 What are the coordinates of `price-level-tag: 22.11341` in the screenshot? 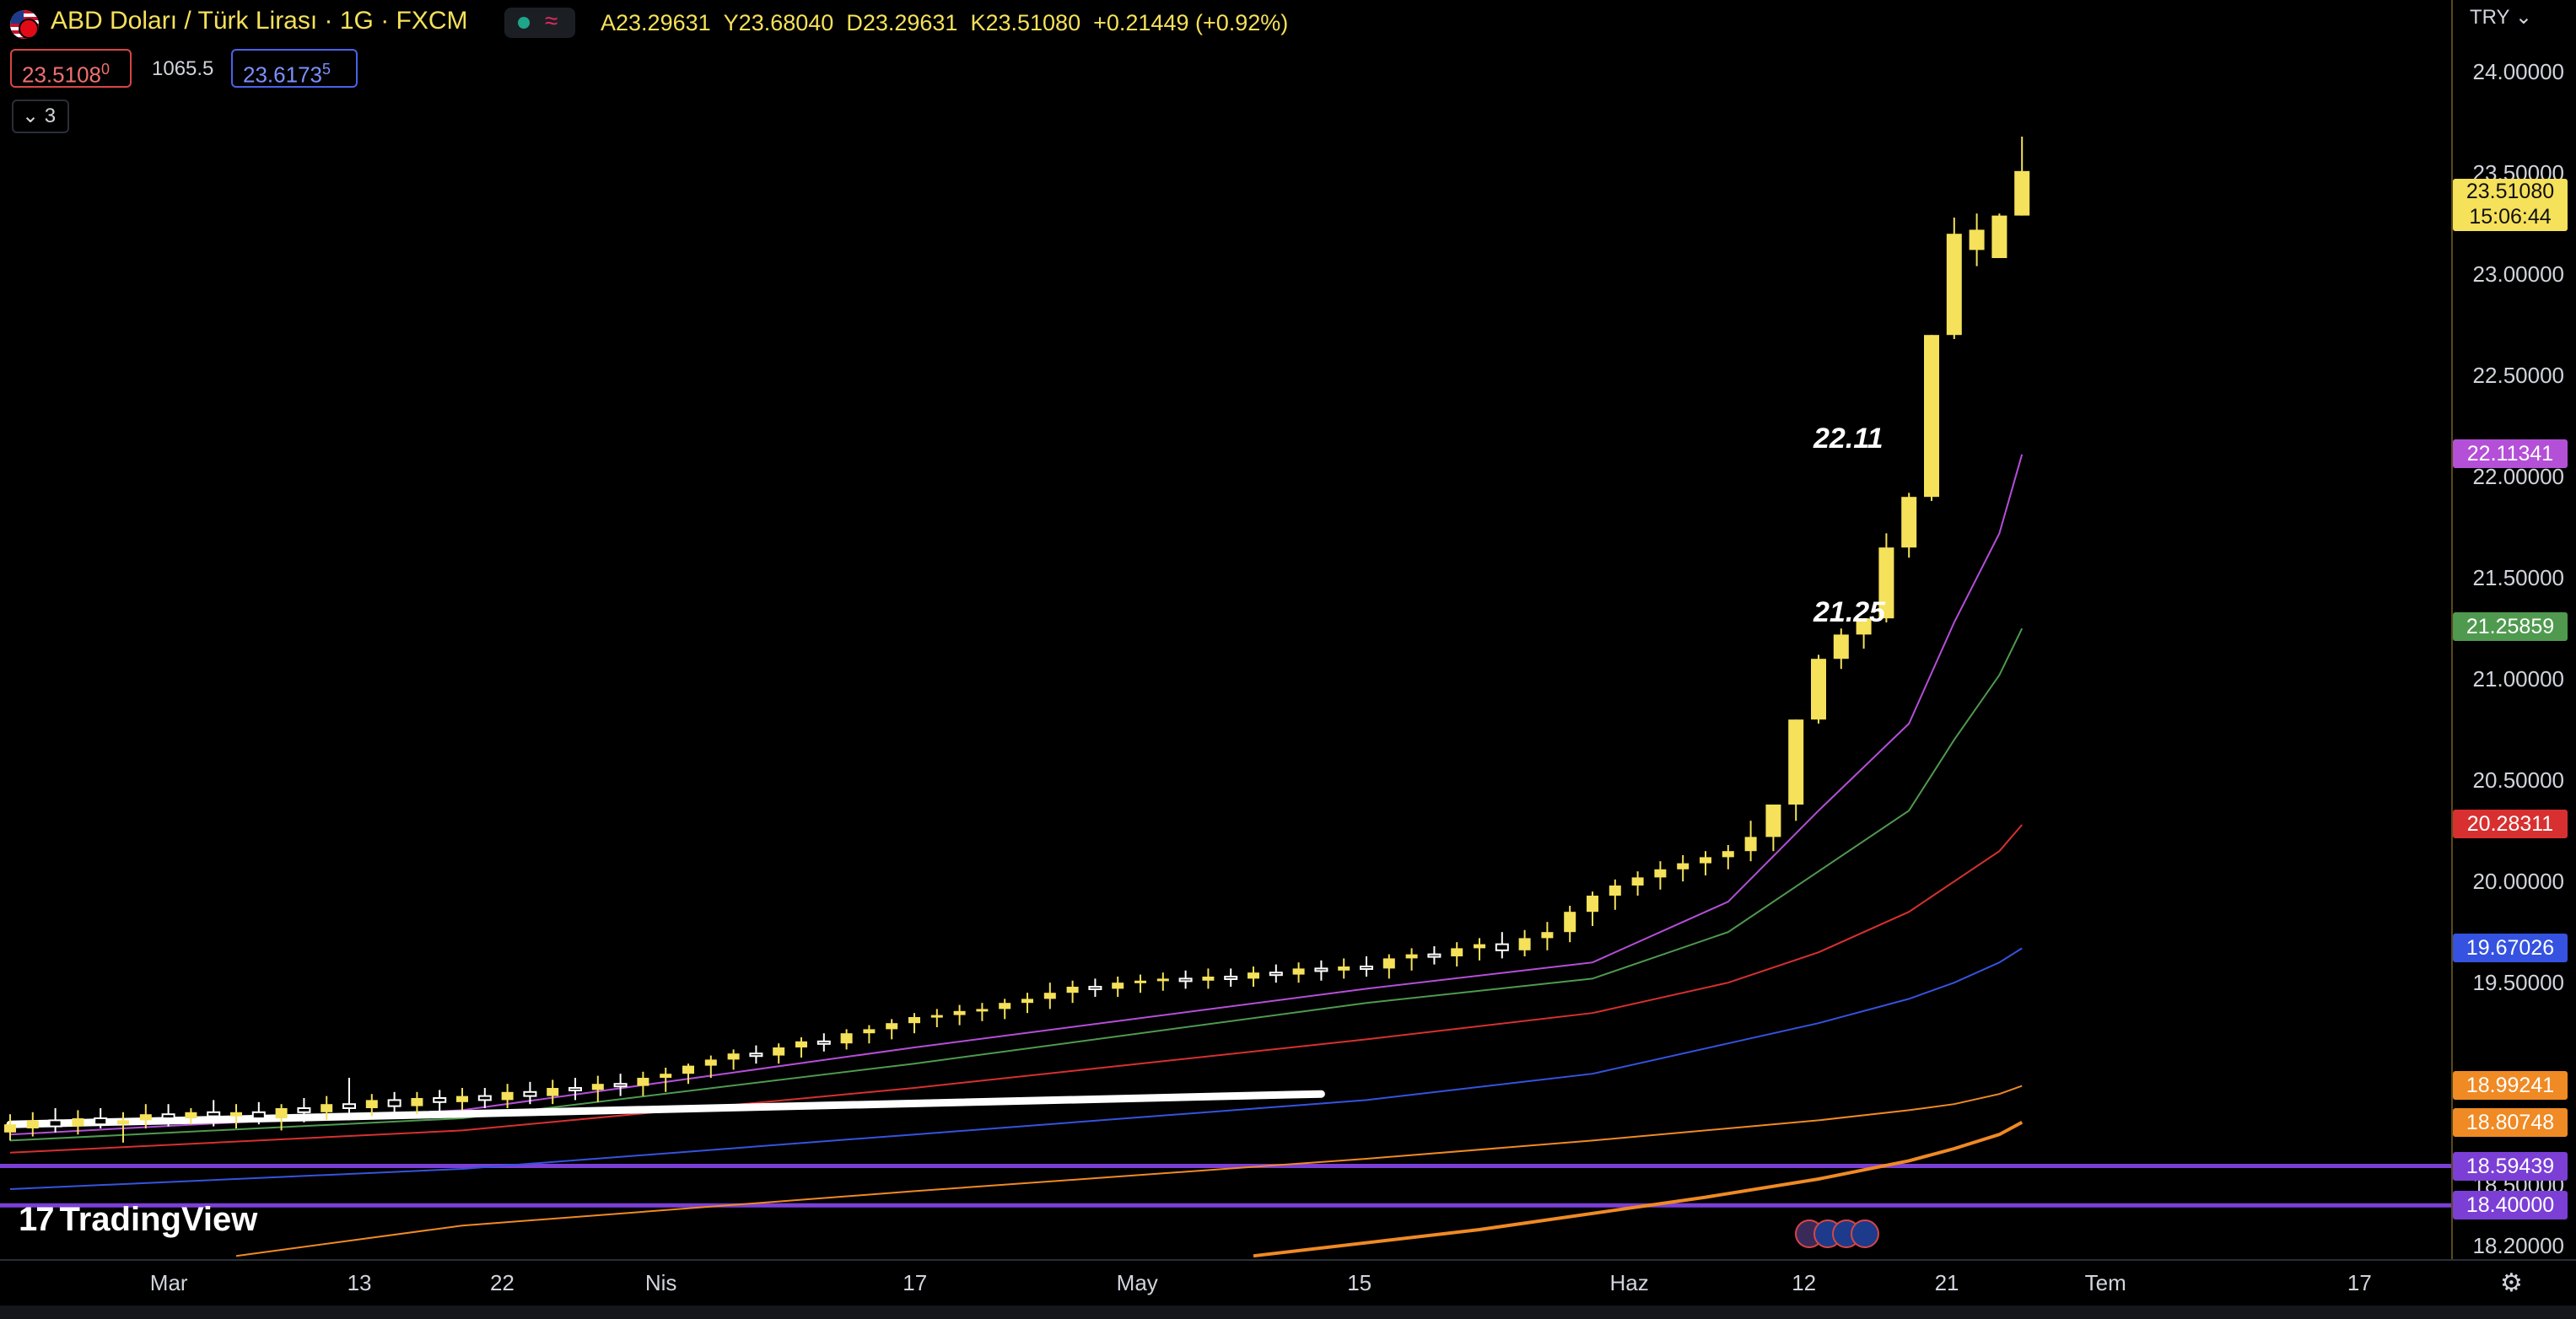 It's located at (2510, 453).